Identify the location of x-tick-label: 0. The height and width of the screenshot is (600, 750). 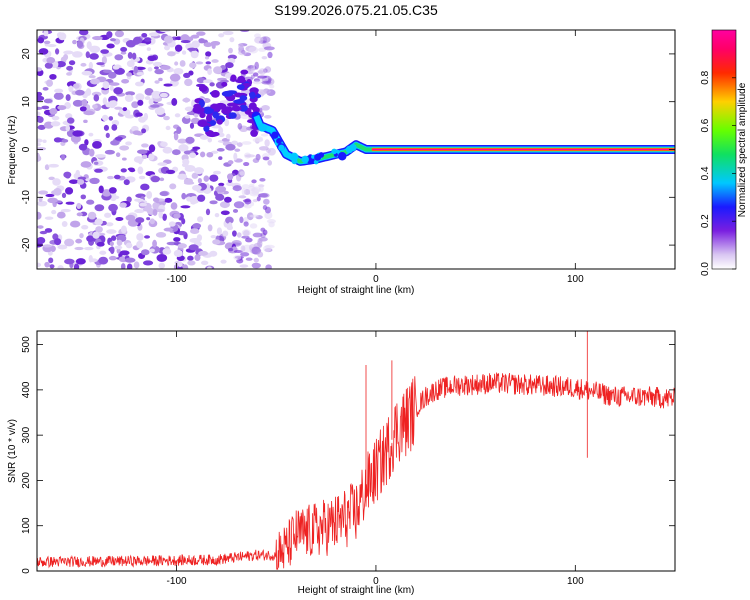
(376, 279).